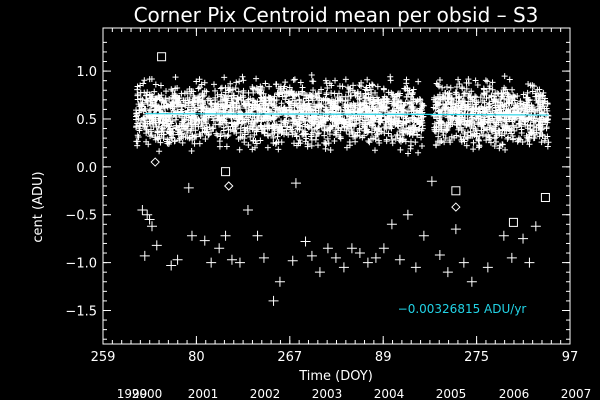  What do you see at coordinates (196, 357) in the screenshot?
I see `x-tick-label: 80` at bounding box center [196, 357].